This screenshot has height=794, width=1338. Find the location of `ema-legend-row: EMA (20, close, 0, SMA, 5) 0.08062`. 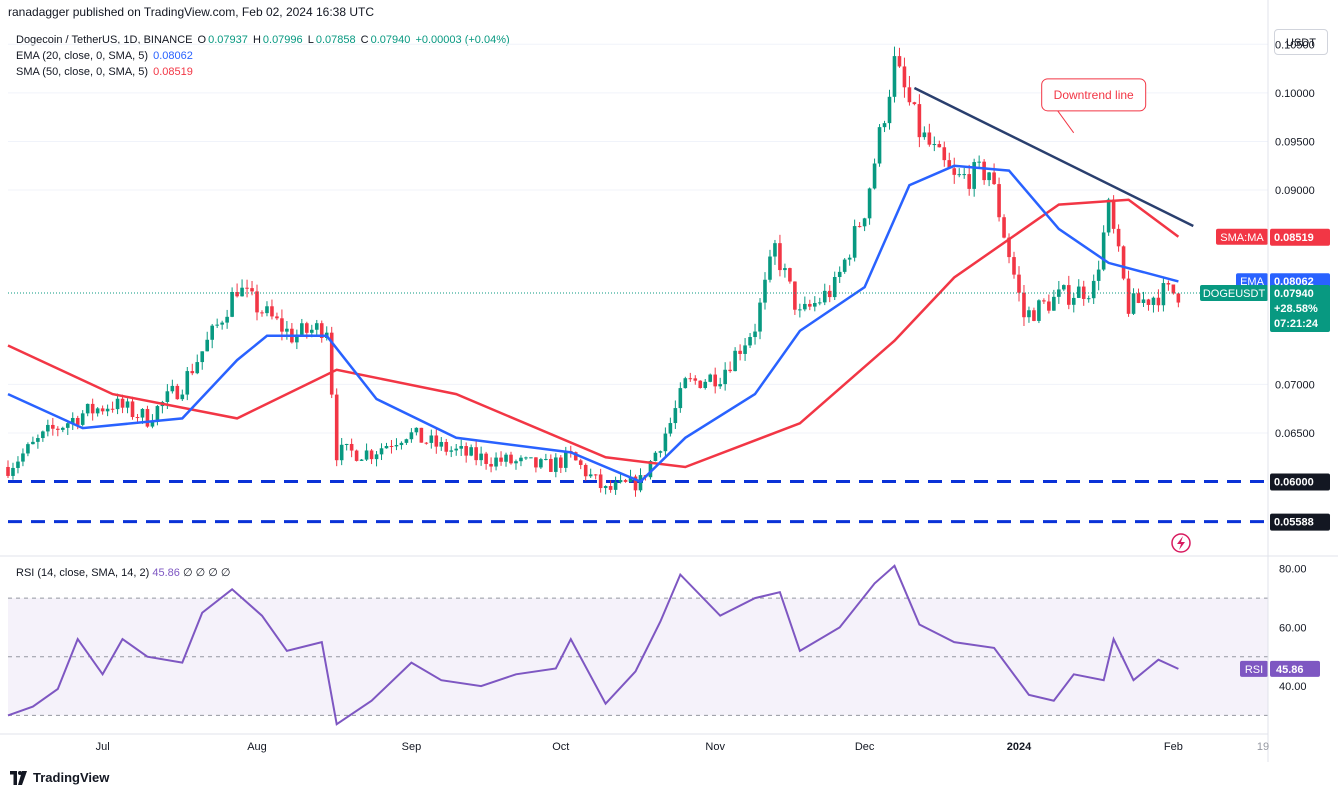

ema-legend-row: EMA (20, close, 0, SMA, 5) 0.08062 is located at coordinates (264, 56).